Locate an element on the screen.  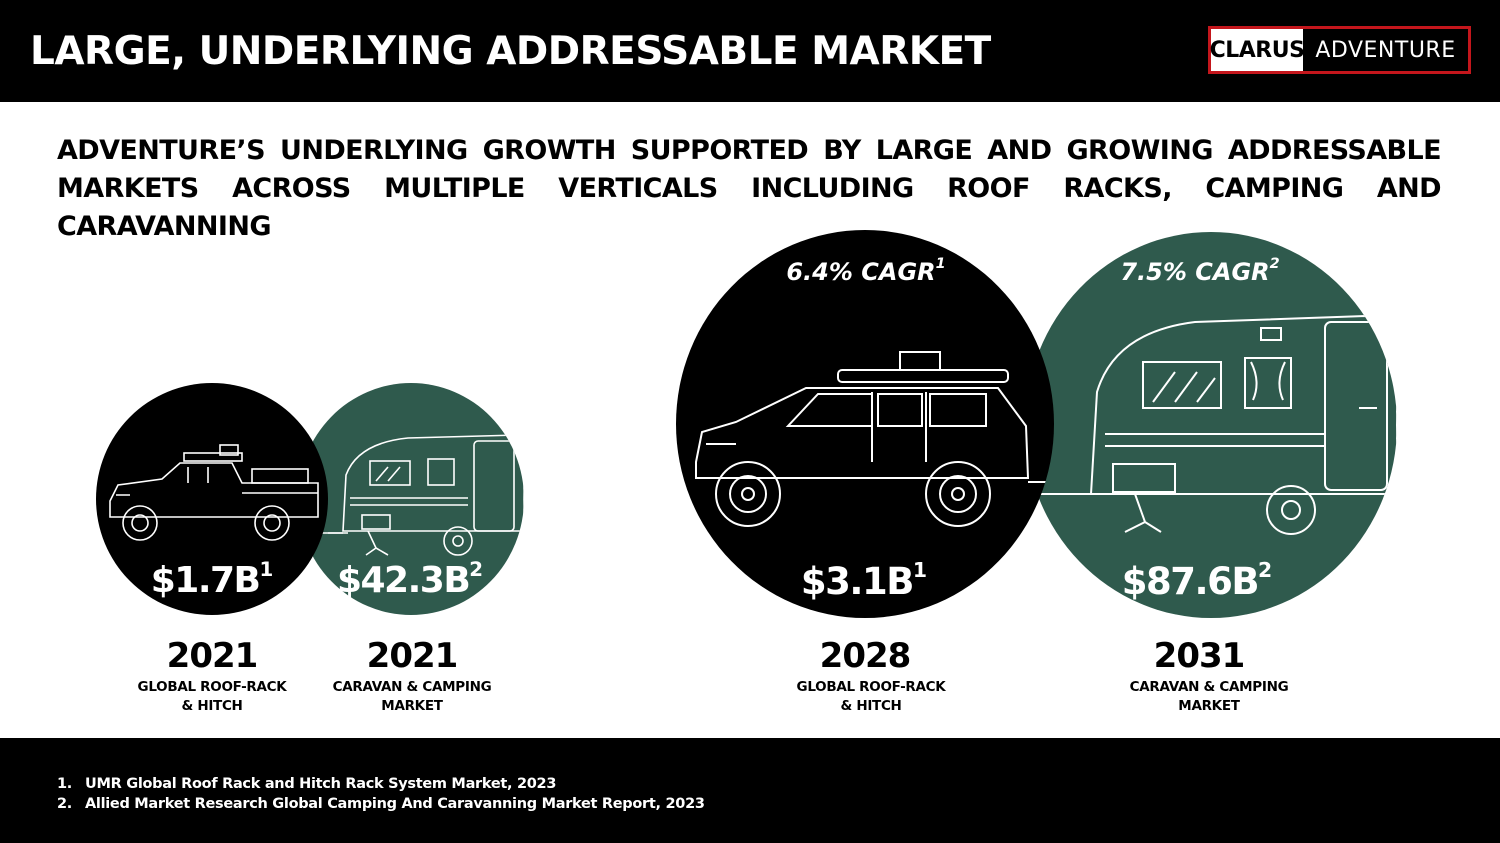
label-caravan-2031: CARAVAN & CAMPING MARKET is located at coordinates (1209, 696).